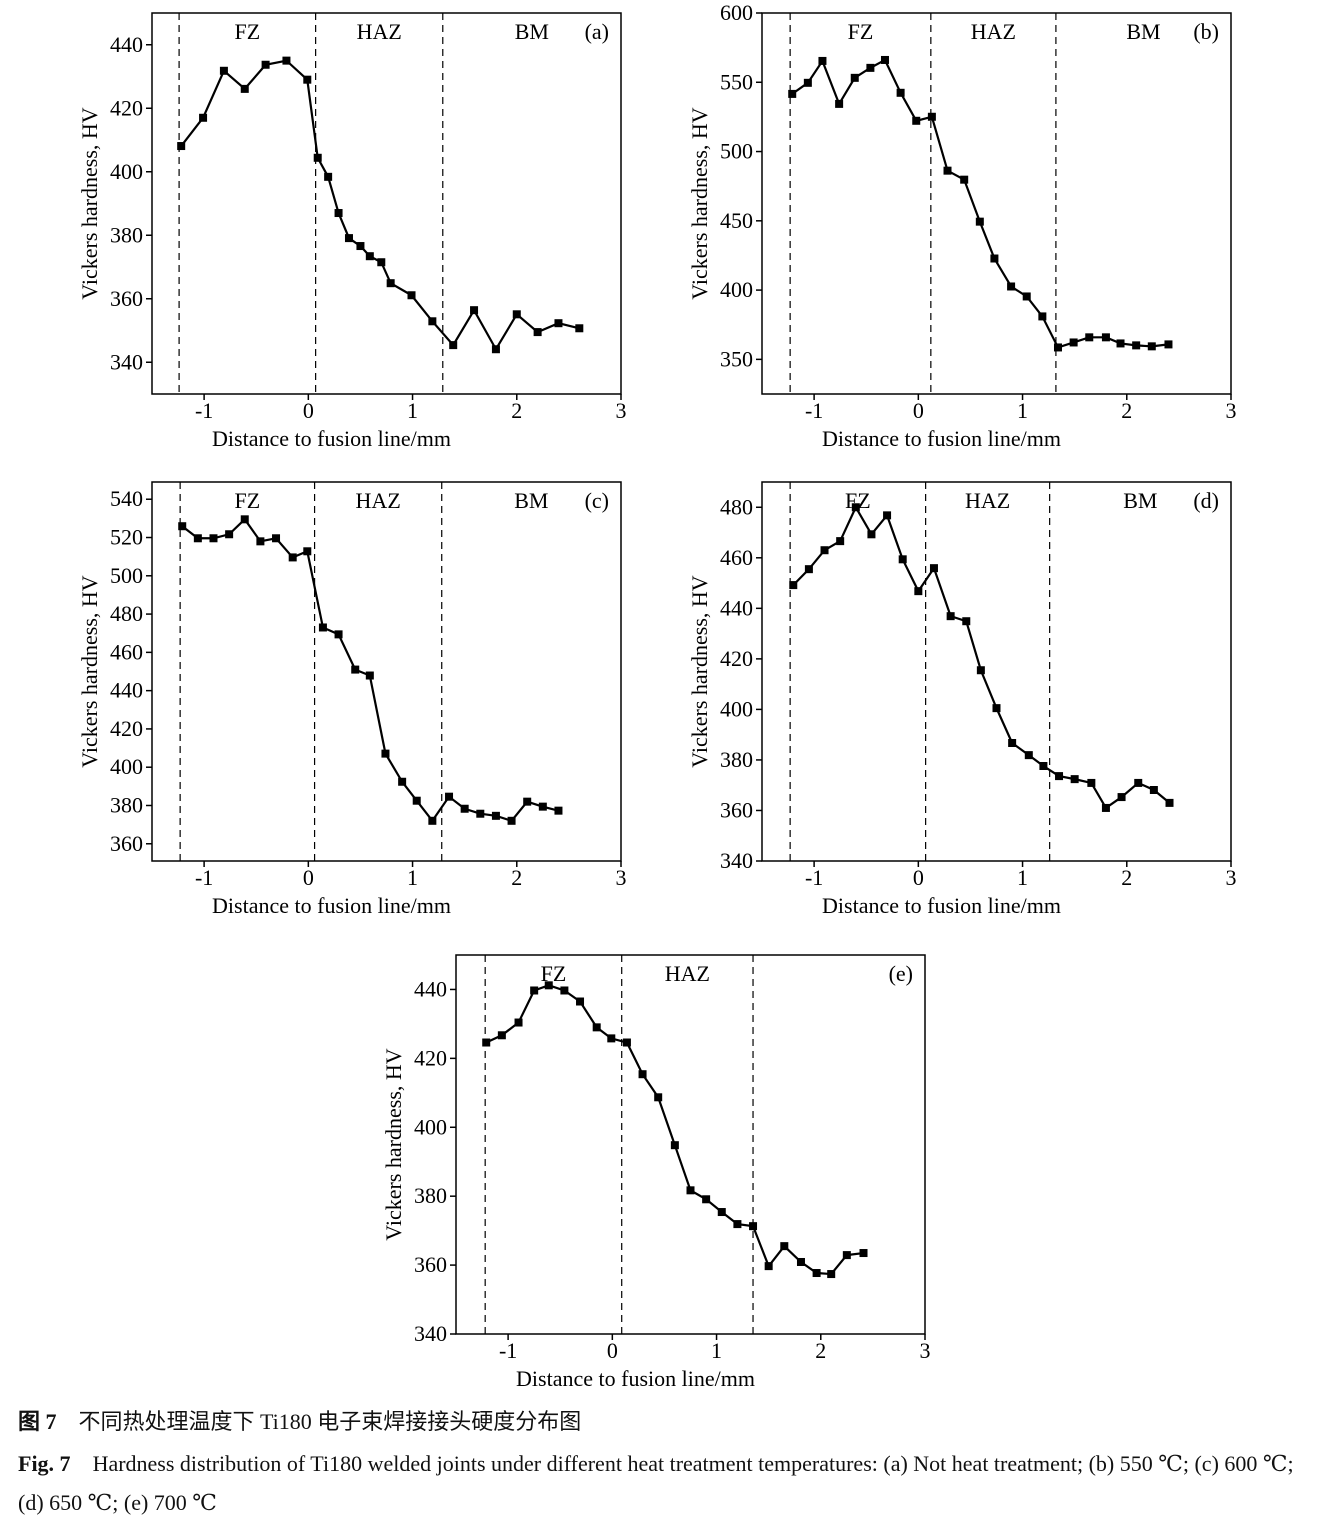  I want to click on x-tick-label: 0, so click(918, 410).